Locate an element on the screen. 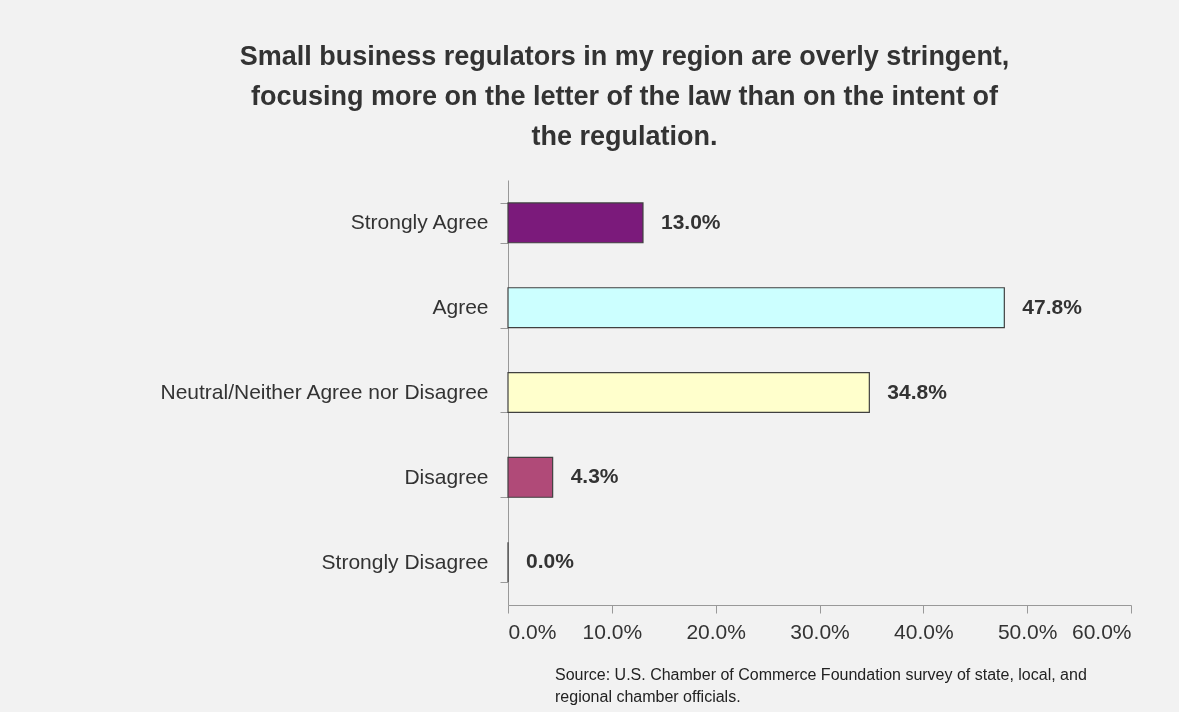 This screenshot has width=1179, height=712. source-note: Source: U.S. Chamber of Commerce Foundation survey of state, local, and regional chamber officials. is located at coordinates (821, 685).